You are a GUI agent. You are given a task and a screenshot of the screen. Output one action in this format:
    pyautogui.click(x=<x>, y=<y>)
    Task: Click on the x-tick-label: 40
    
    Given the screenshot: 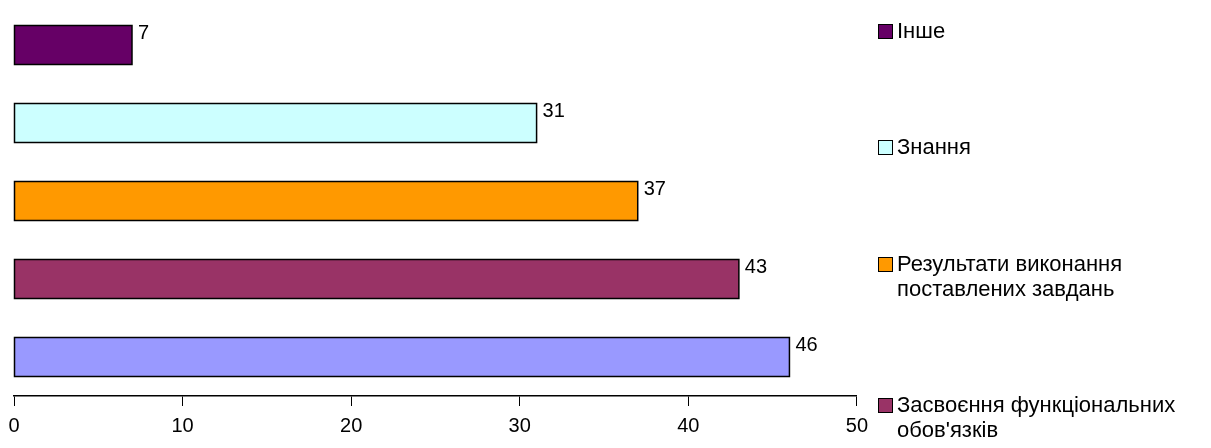 What is the action you would take?
    pyautogui.click(x=688, y=424)
    